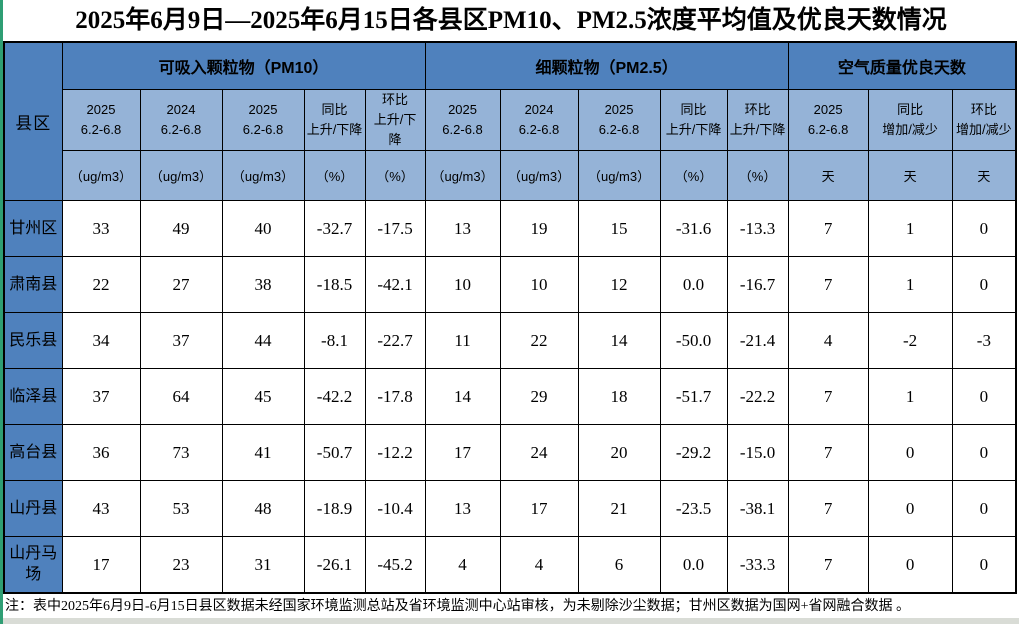 This screenshot has height=624, width=1019. Describe the element at coordinates (619, 509) in the screenshot. I see `value-cell: 21` at that location.